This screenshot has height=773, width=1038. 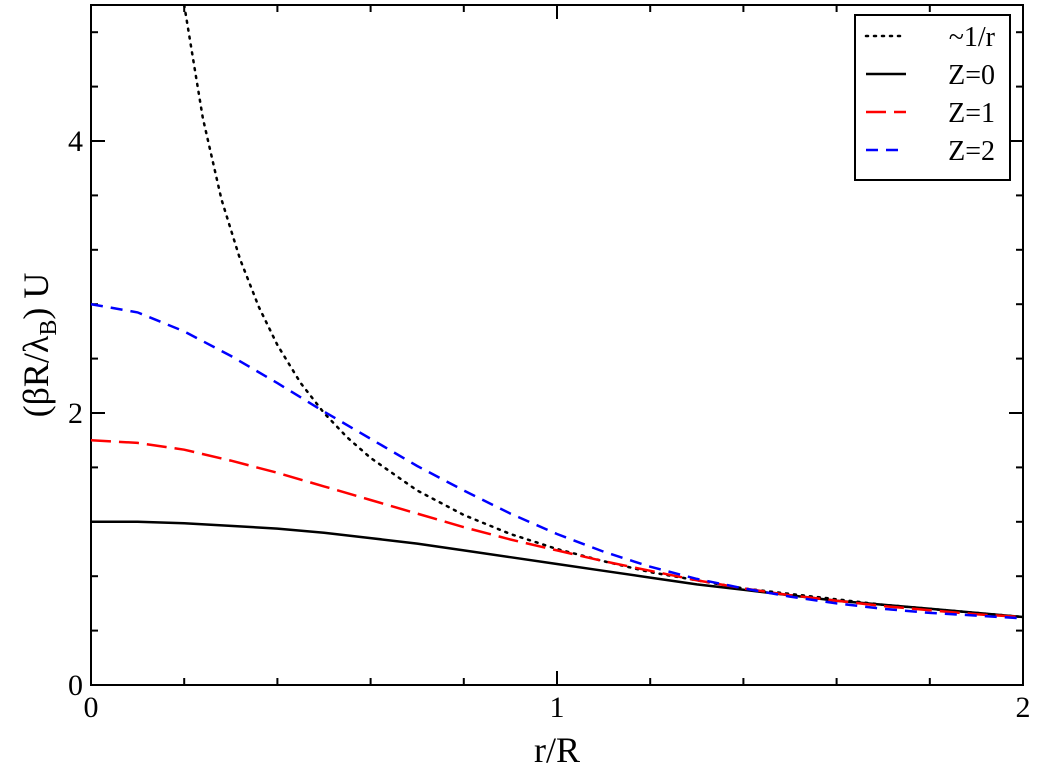 I want to click on legend-box, so click(x=932, y=97).